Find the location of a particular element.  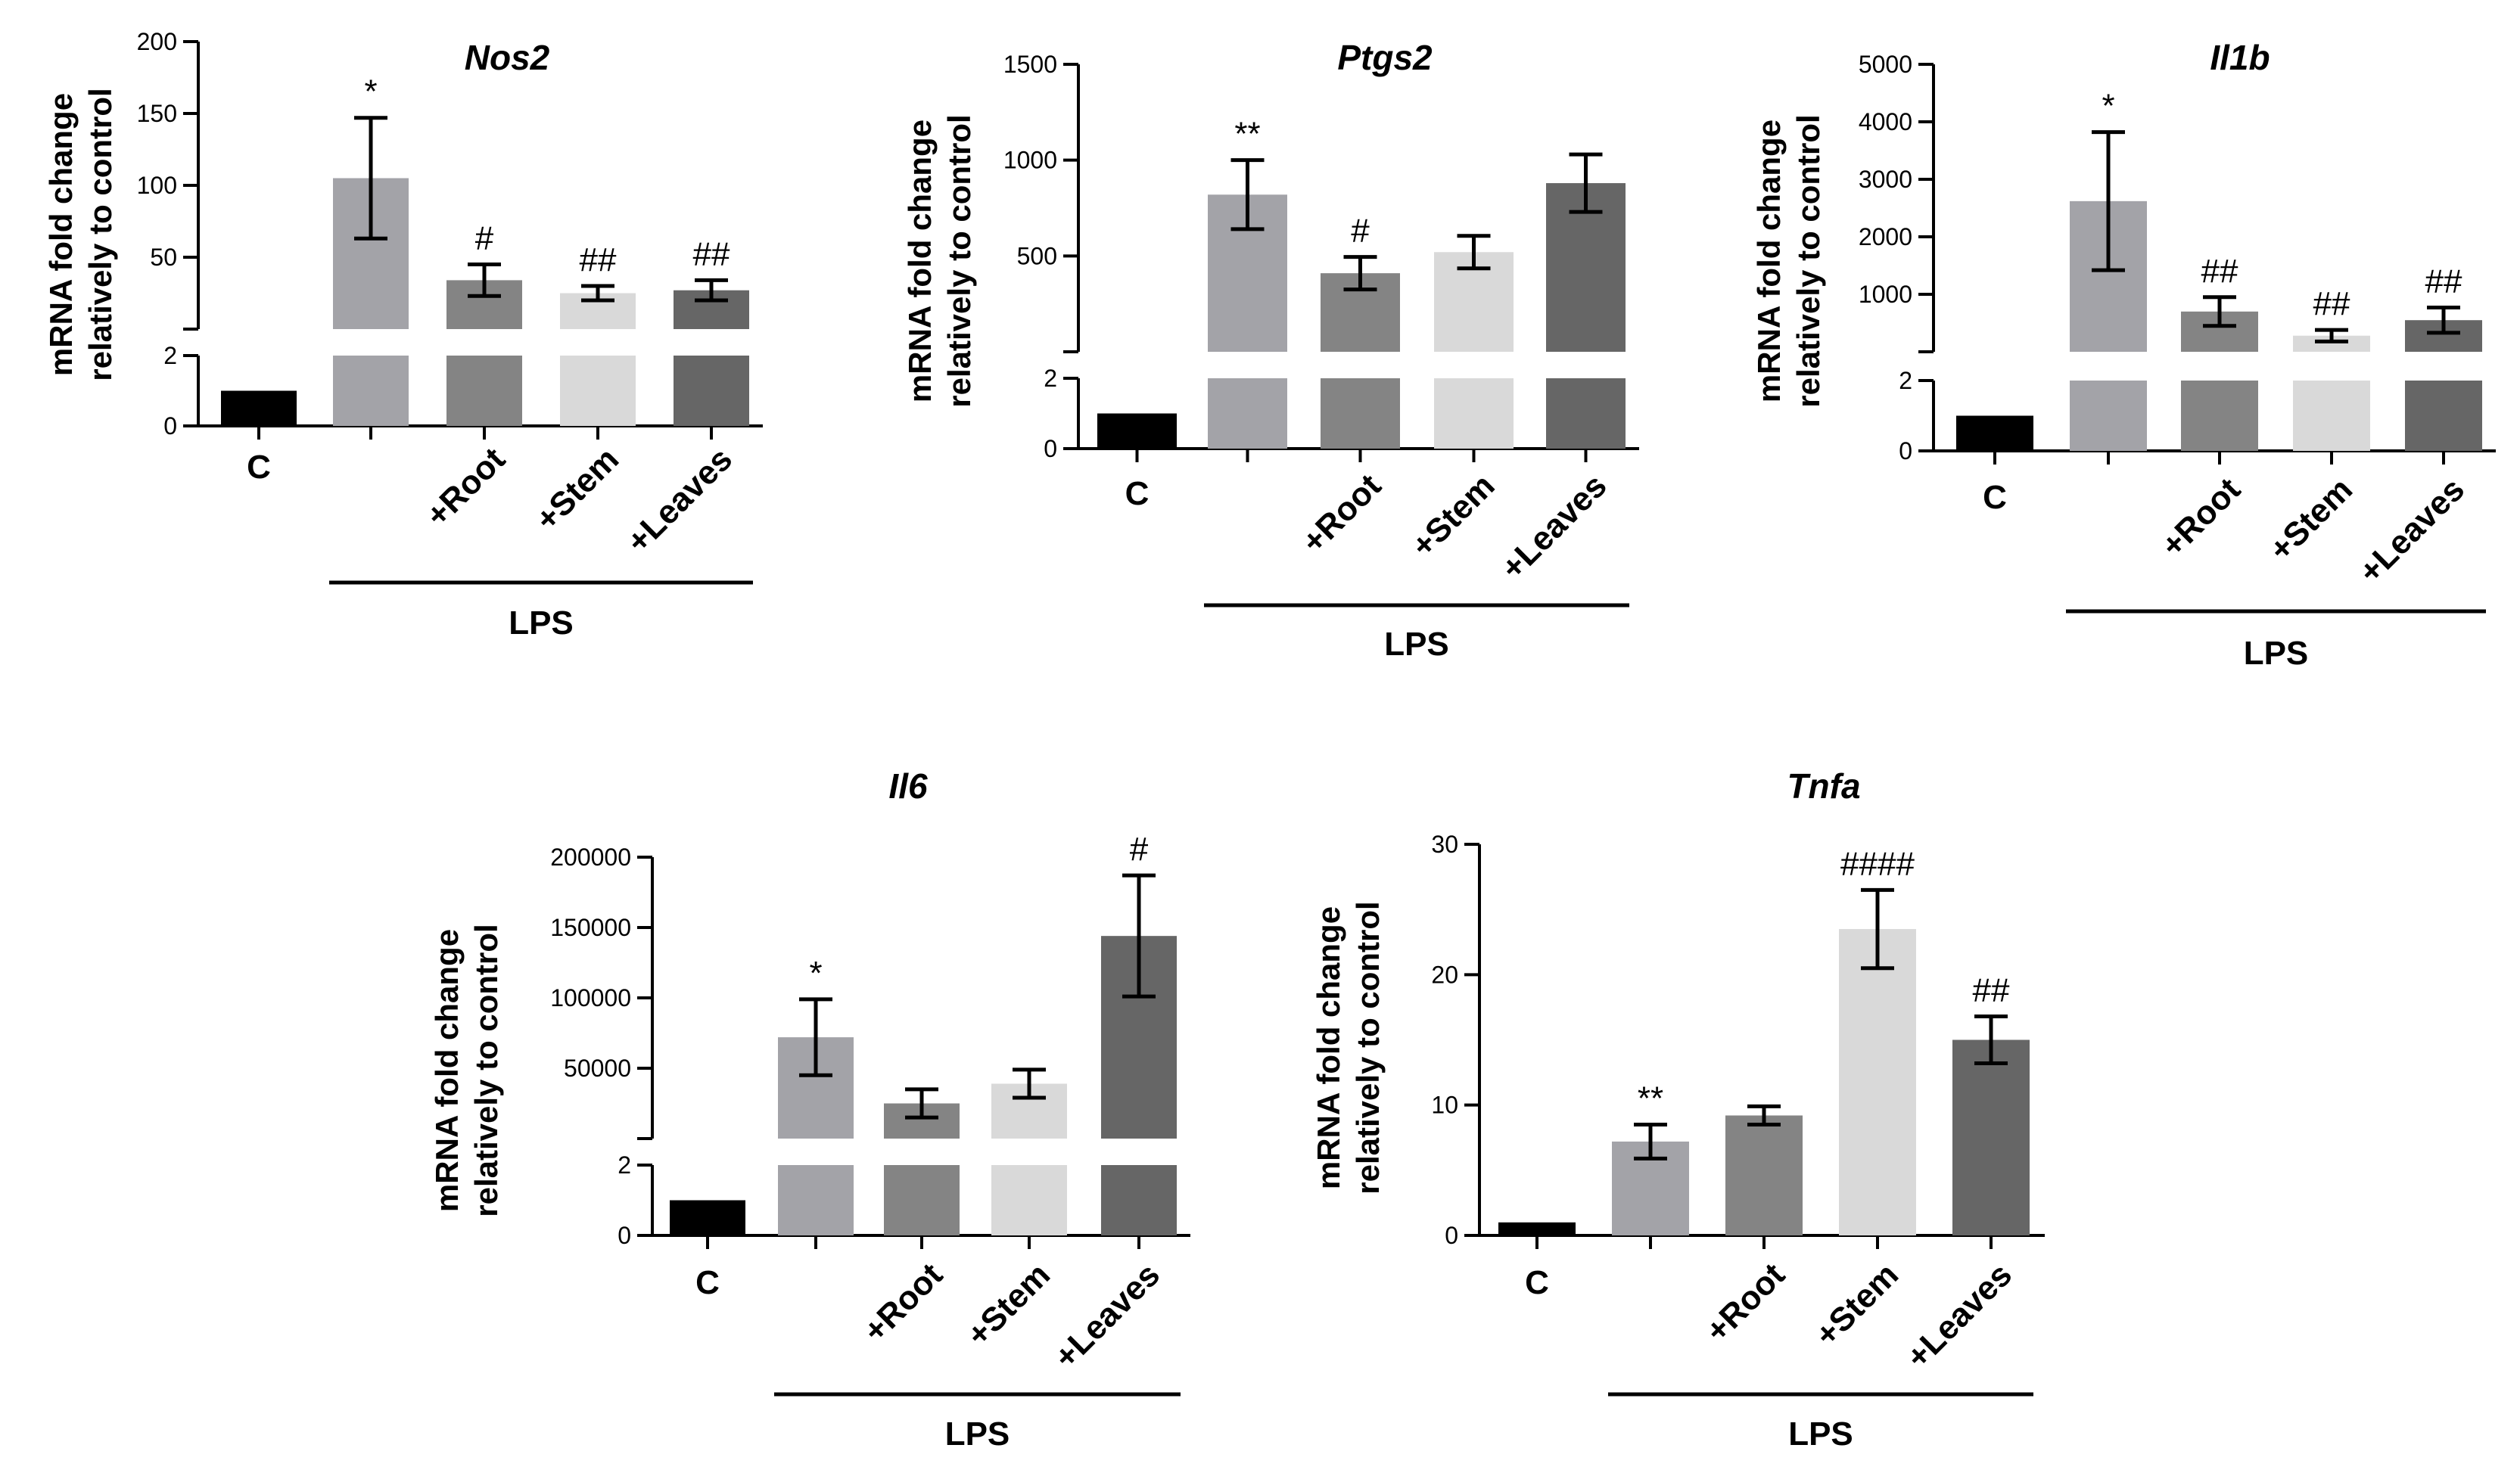

y-tick-label: 3000 is located at coordinates (1886, 179).